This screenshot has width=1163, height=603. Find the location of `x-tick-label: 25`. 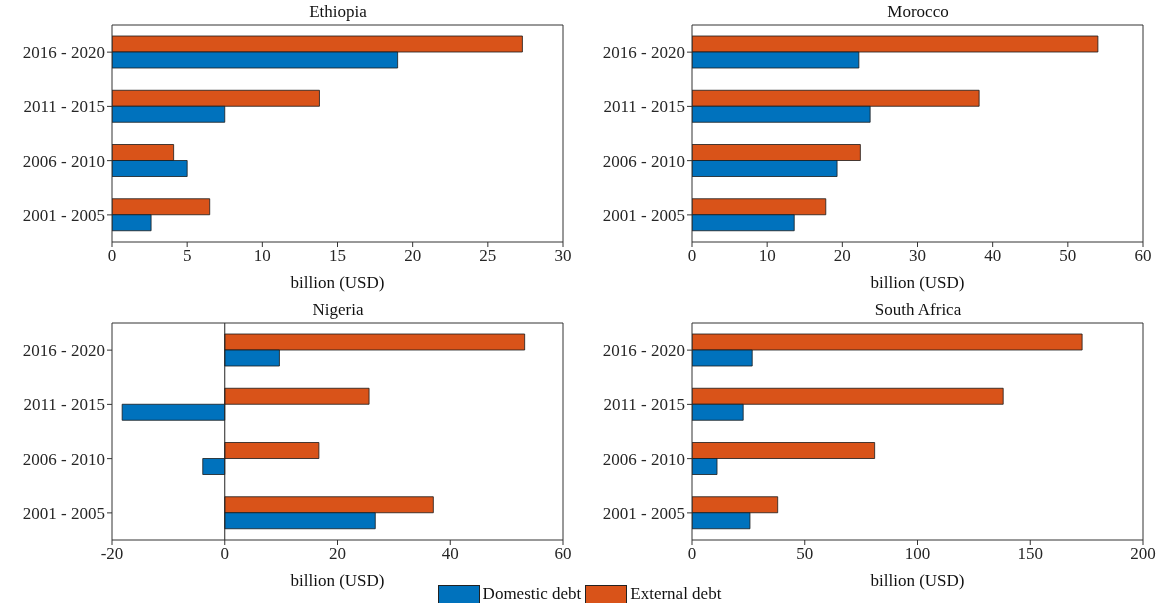

x-tick-label: 25 is located at coordinates (488, 256).